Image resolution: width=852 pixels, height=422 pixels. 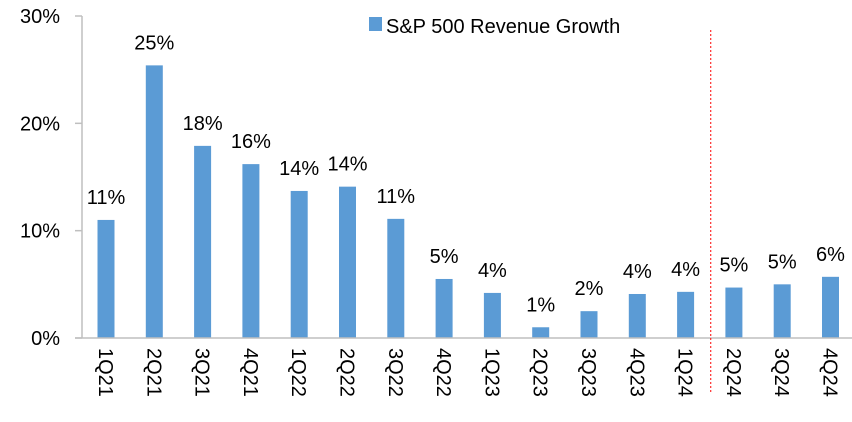 What do you see at coordinates (443, 372) in the screenshot?
I see `x-tick-label: 4Q22` at bounding box center [443, 372].